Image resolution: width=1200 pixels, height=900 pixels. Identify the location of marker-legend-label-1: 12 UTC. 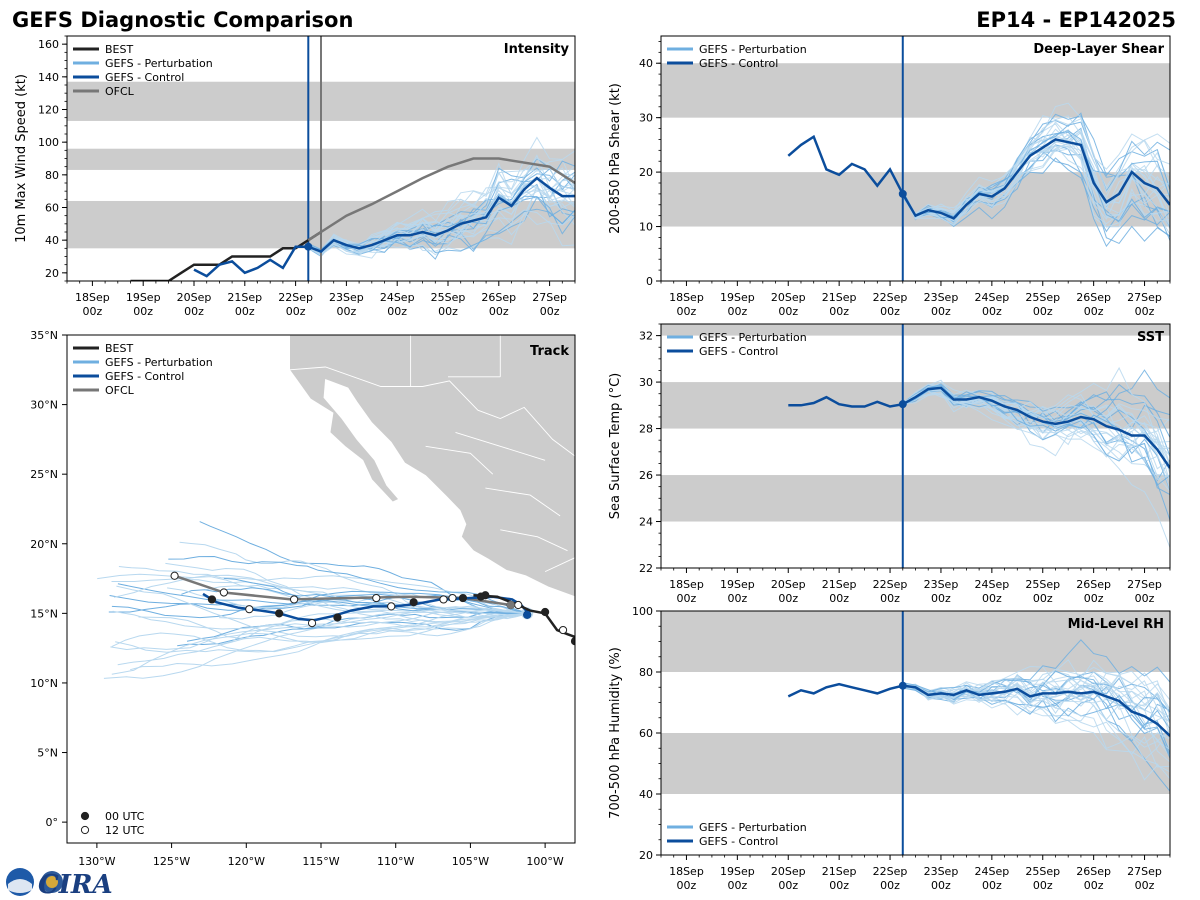
(125, 830).